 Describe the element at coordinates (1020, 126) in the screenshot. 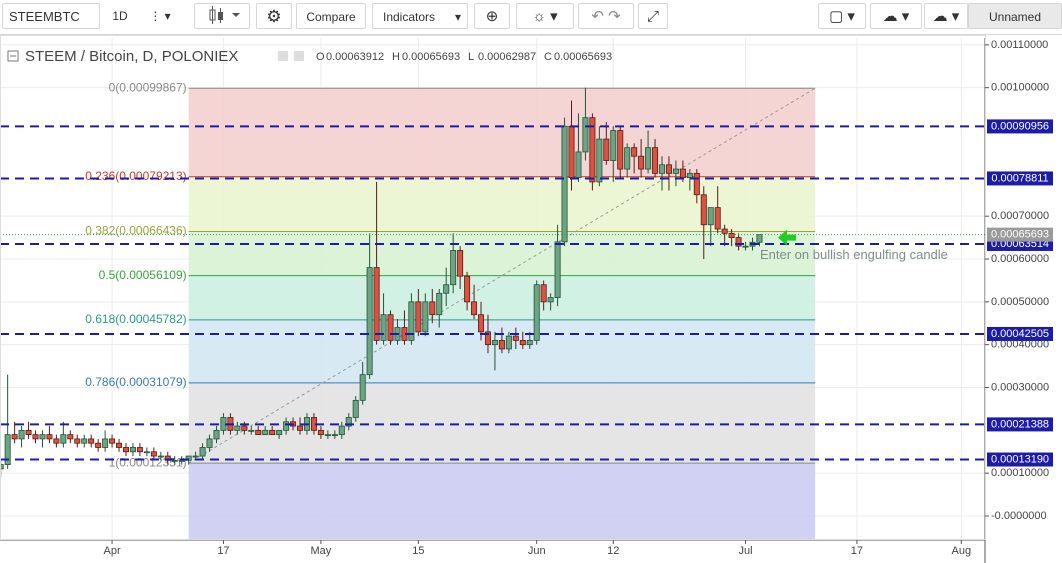

I see `price-label-box` at that location.